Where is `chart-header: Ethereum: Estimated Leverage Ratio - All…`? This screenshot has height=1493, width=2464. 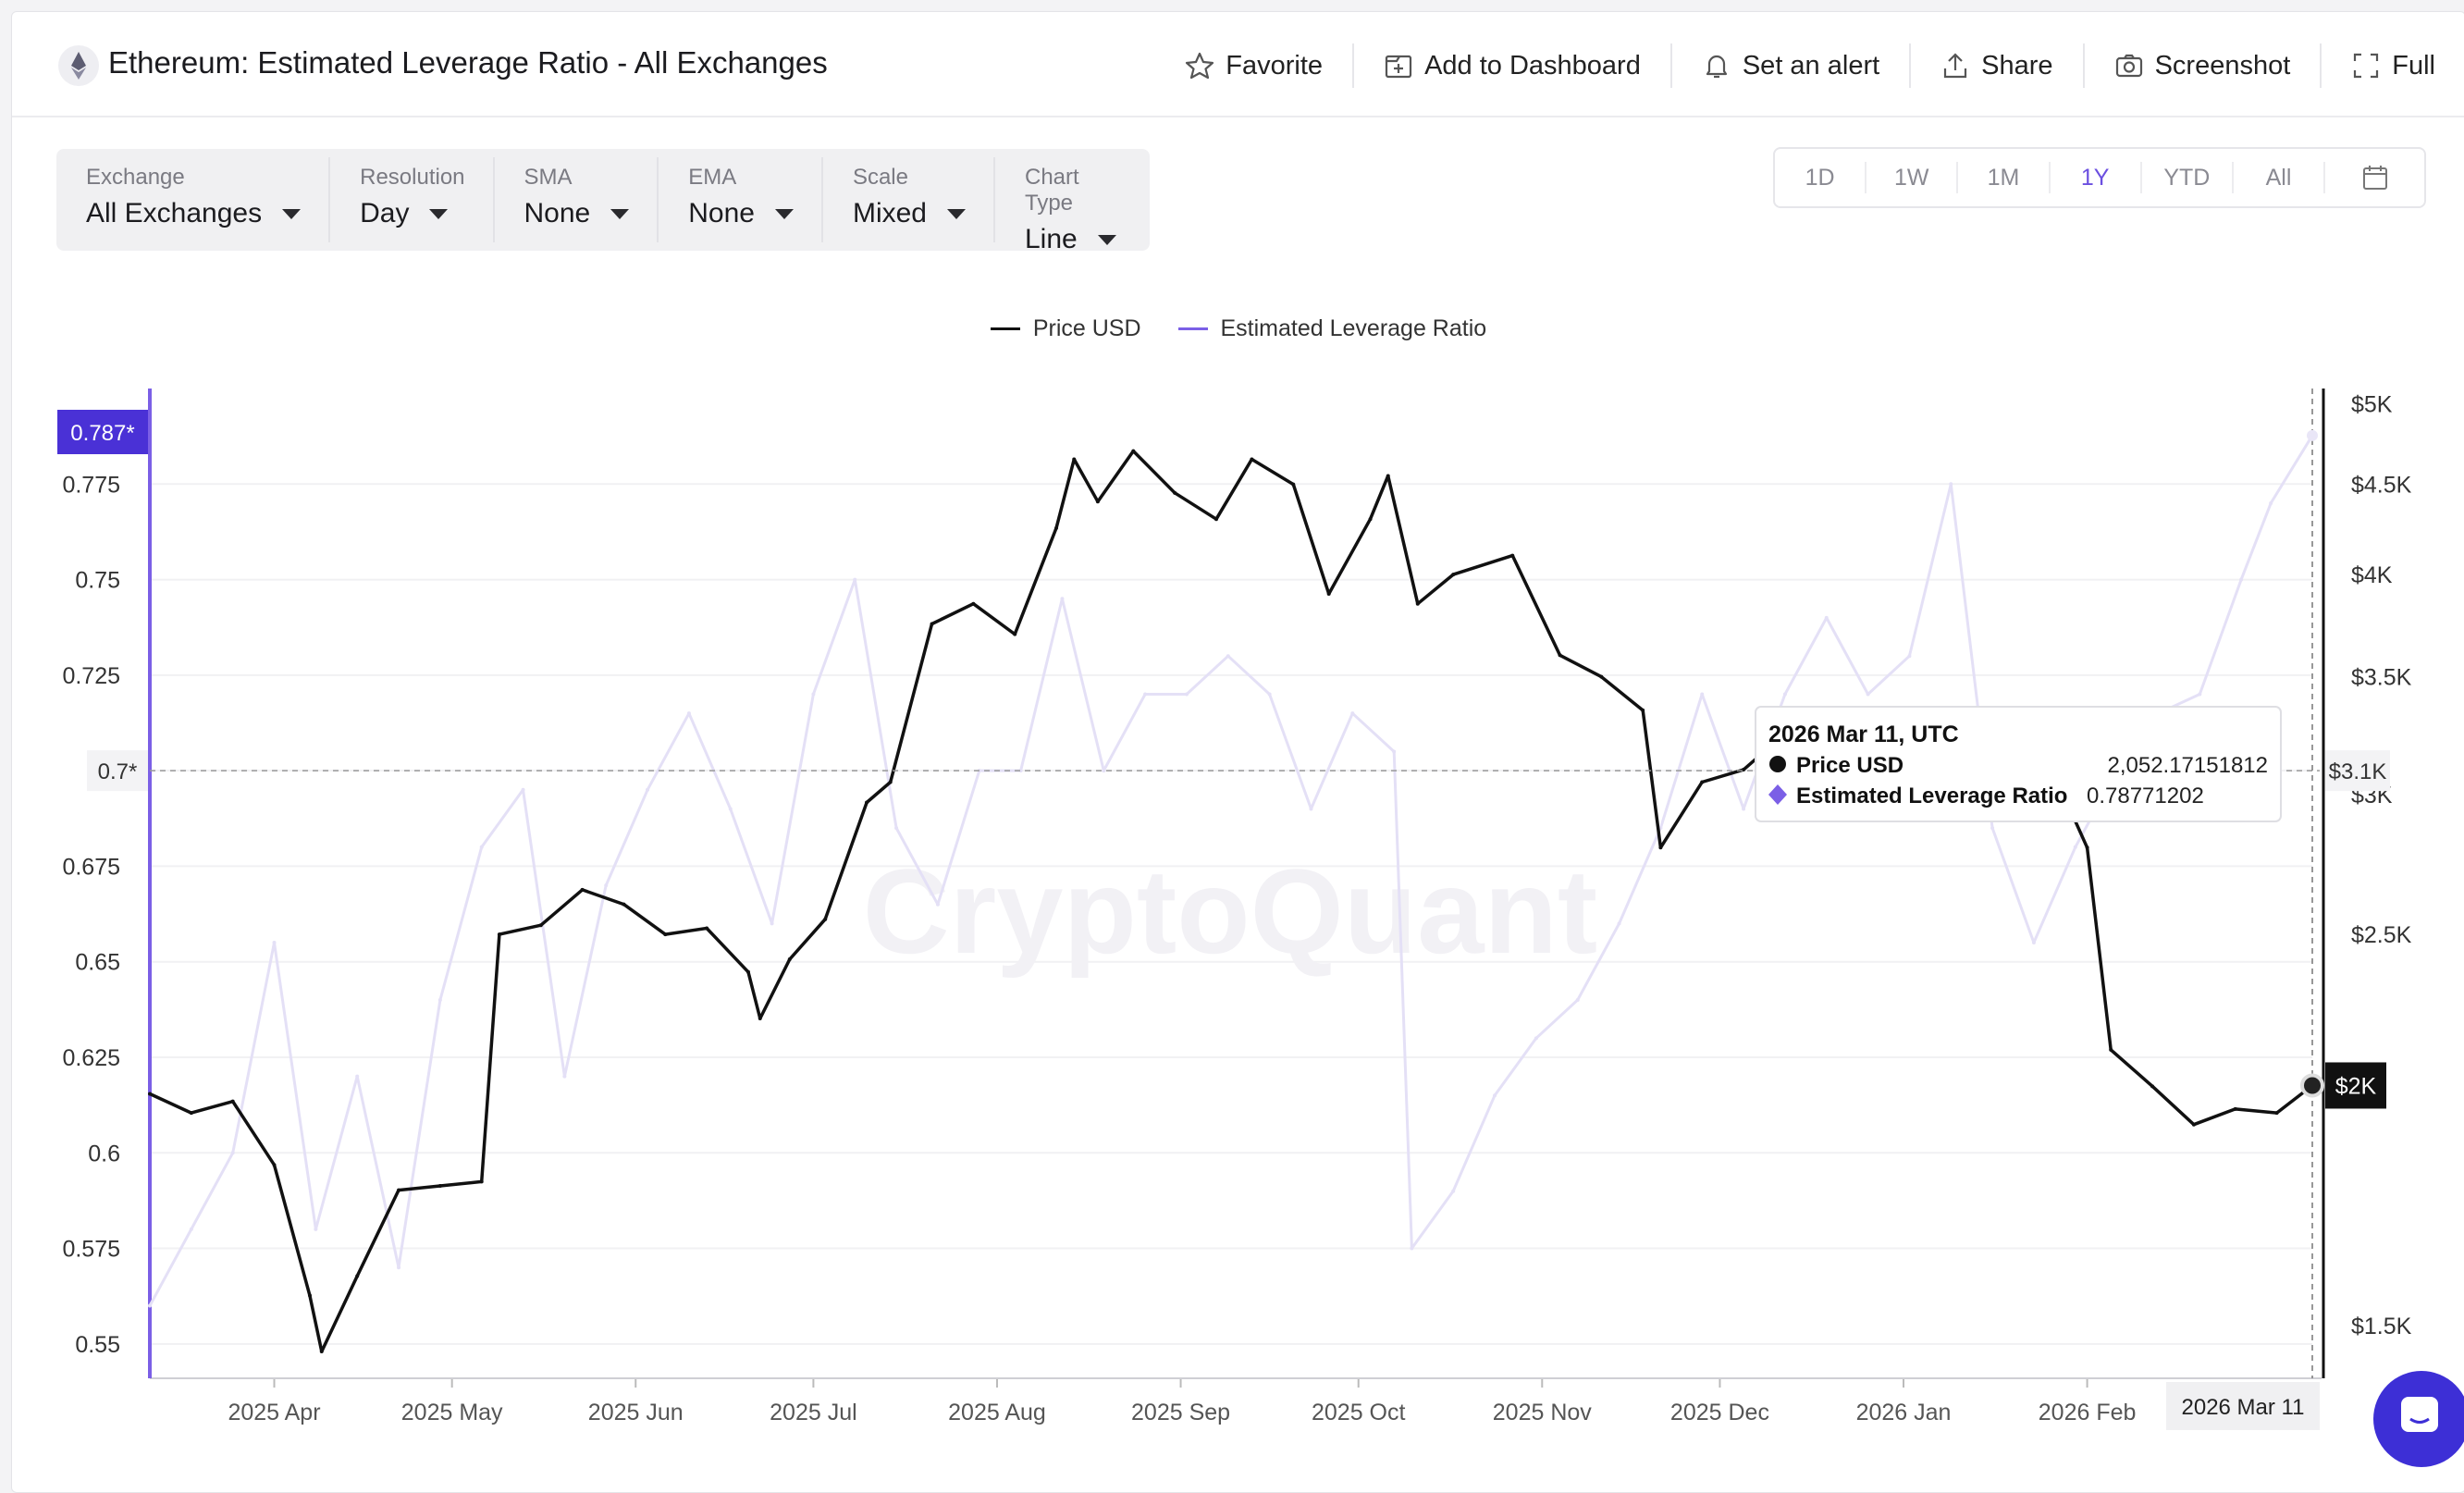 chart-header: Ethereum: Estimated Leverage Ratio - All… is located at coordinates (1238, 64).